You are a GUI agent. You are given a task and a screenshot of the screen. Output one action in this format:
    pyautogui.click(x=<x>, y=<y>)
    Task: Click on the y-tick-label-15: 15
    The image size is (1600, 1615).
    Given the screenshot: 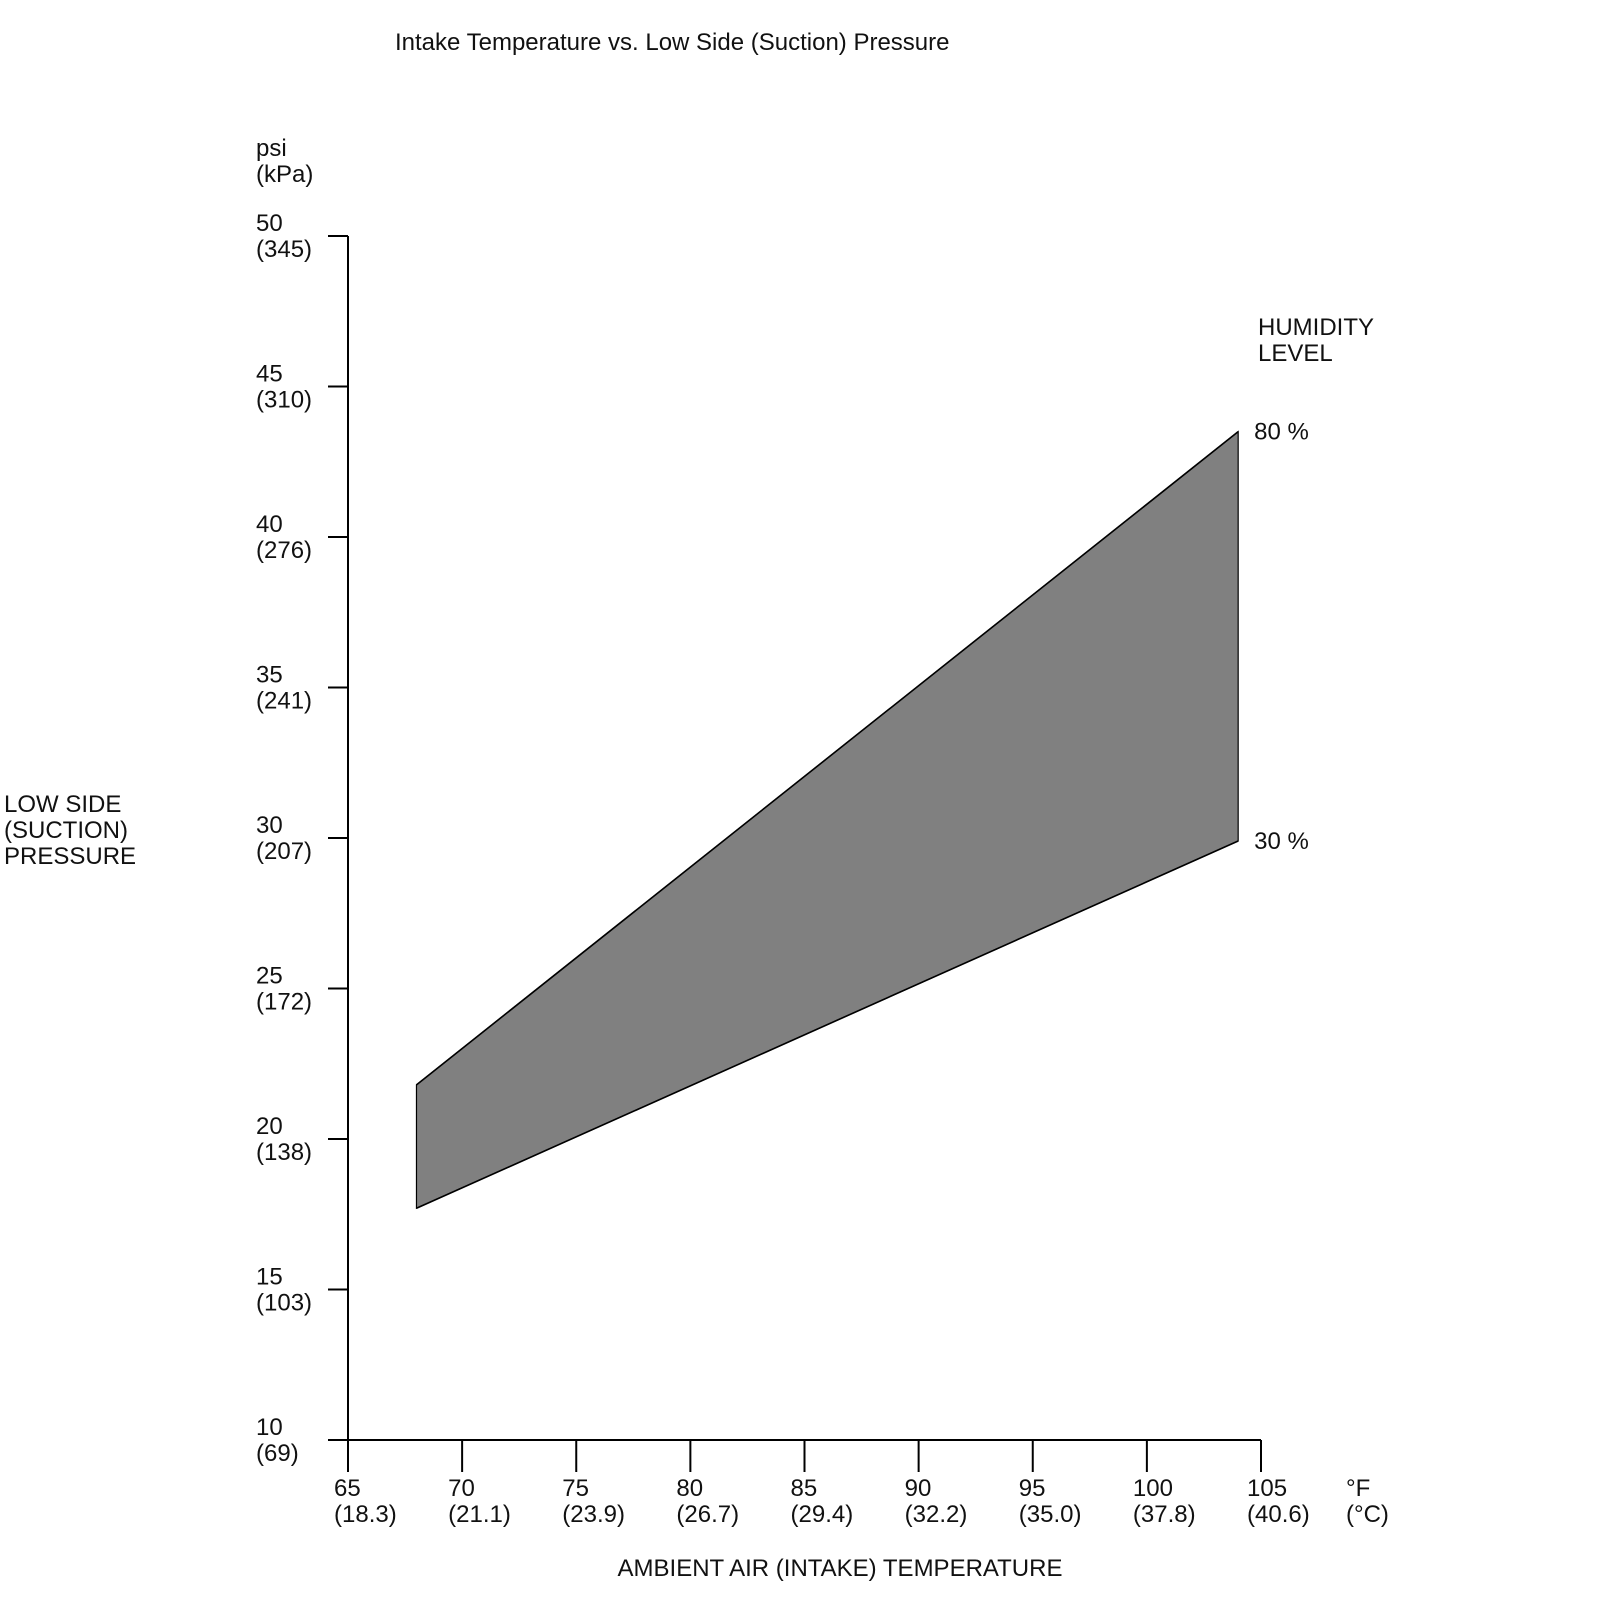 What is the action you would take?
    pyautogui.click(x=269, y=1277)
    